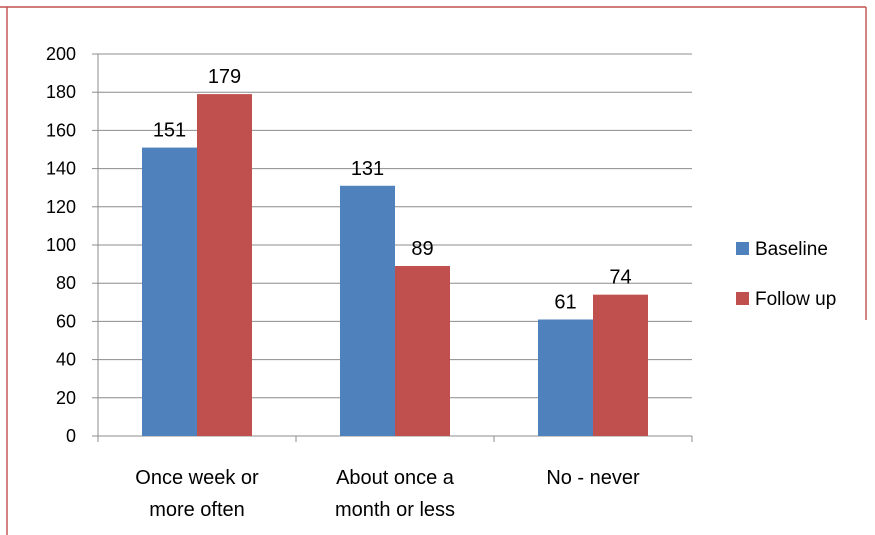 This screenshot has width=875, height=535. Describe the element at coordinates (71, 436) in the screenshot. I see `y-tick-label: 0` at that location.